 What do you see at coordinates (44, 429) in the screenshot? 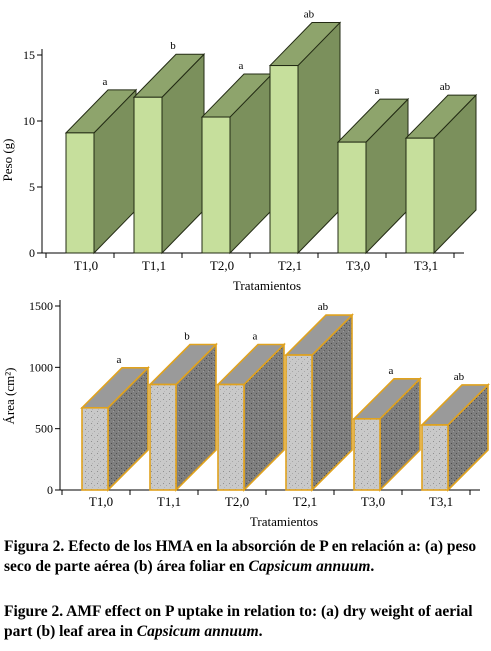
I see `y-tick-label: 500` at bounding box center [44, 429].